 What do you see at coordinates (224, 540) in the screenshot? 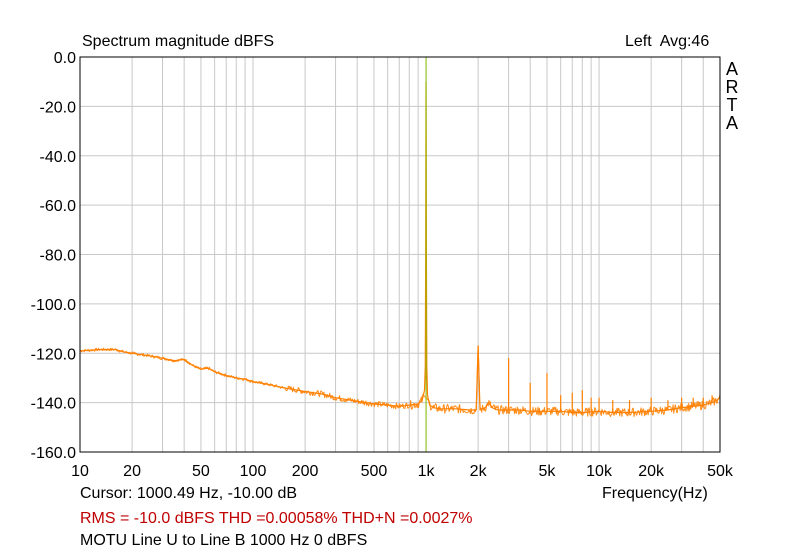
I see `measurement-caption: MOTU Line U to Line B 1000 Hz 0 dBFS` at bounding box center [224, 540].